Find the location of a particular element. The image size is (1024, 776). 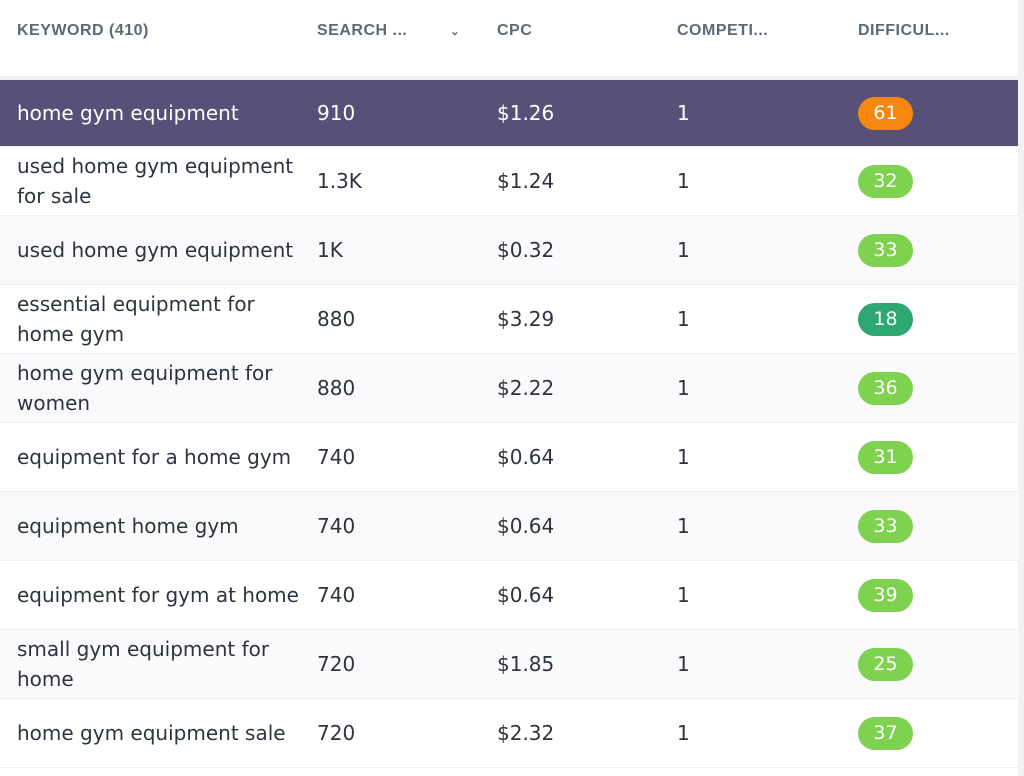

column-header-cpc: CPC is located at coordinates (570, 20).